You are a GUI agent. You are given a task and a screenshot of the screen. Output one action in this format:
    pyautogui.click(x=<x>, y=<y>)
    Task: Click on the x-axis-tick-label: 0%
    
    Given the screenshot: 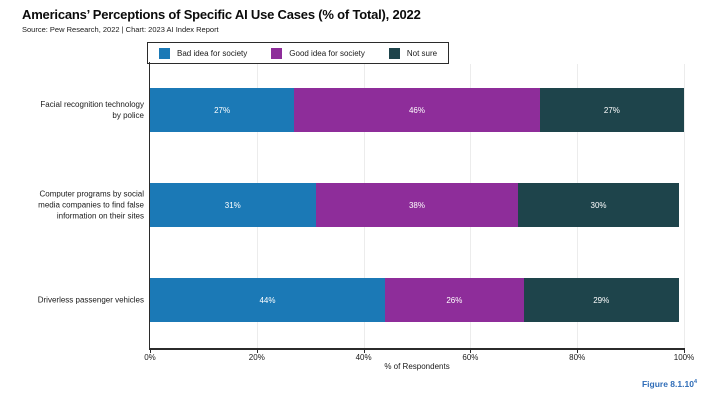 What is the action you would take?
    pyautogui.click(x=150, y=357)
    